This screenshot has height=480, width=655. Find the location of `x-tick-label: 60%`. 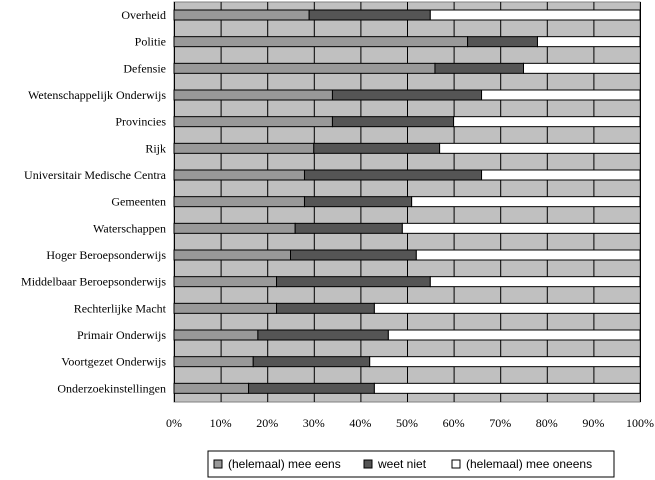

x-tick-label: 60% is located at coordinates (454, 423).